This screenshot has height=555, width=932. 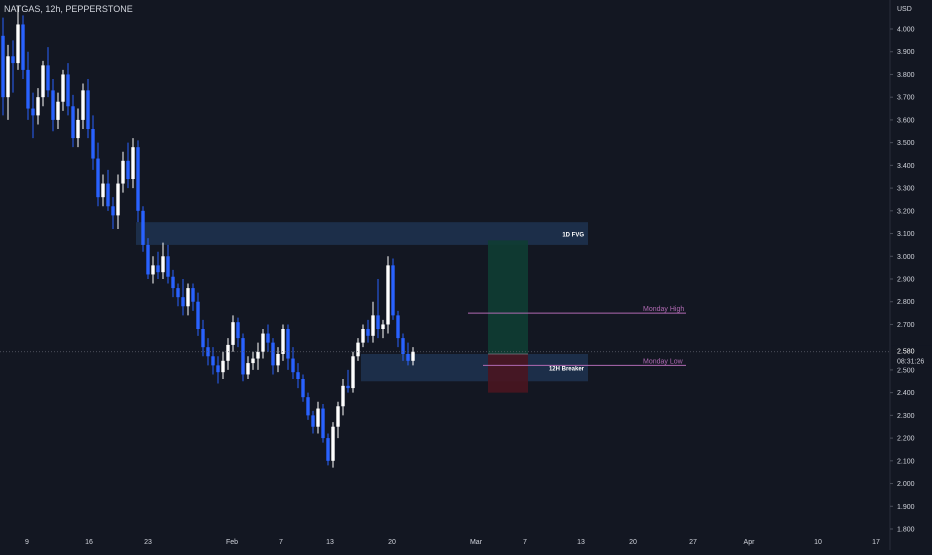 What do you see at coordinates (906, 257) in the screenshot?
I see `price-tick-label: 3.000` at bounding box center [906, 257].